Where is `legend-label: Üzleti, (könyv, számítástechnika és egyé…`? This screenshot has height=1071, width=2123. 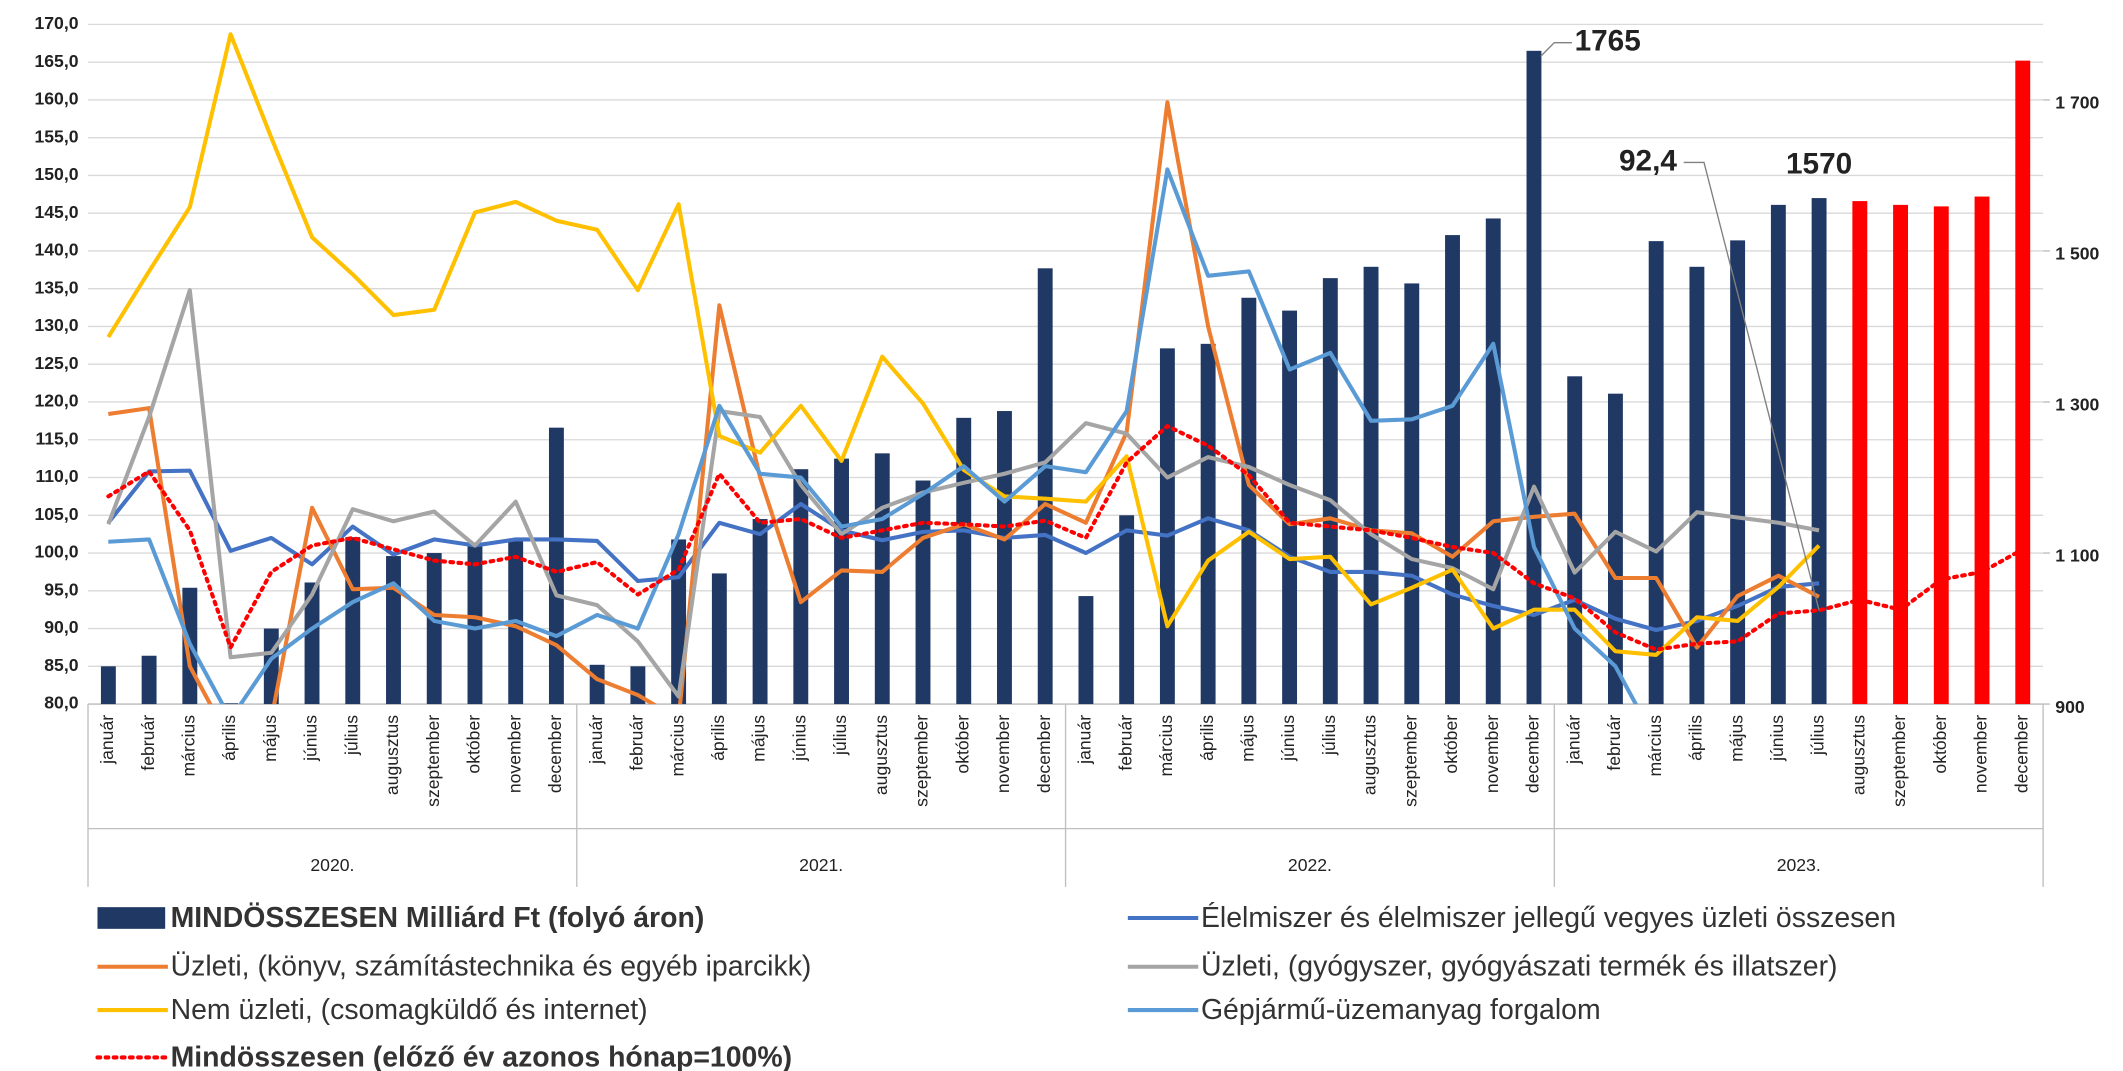 legend-label: Üzleti, (könyv, számítástechnika és egyé… is located at coordinates (491, 967).